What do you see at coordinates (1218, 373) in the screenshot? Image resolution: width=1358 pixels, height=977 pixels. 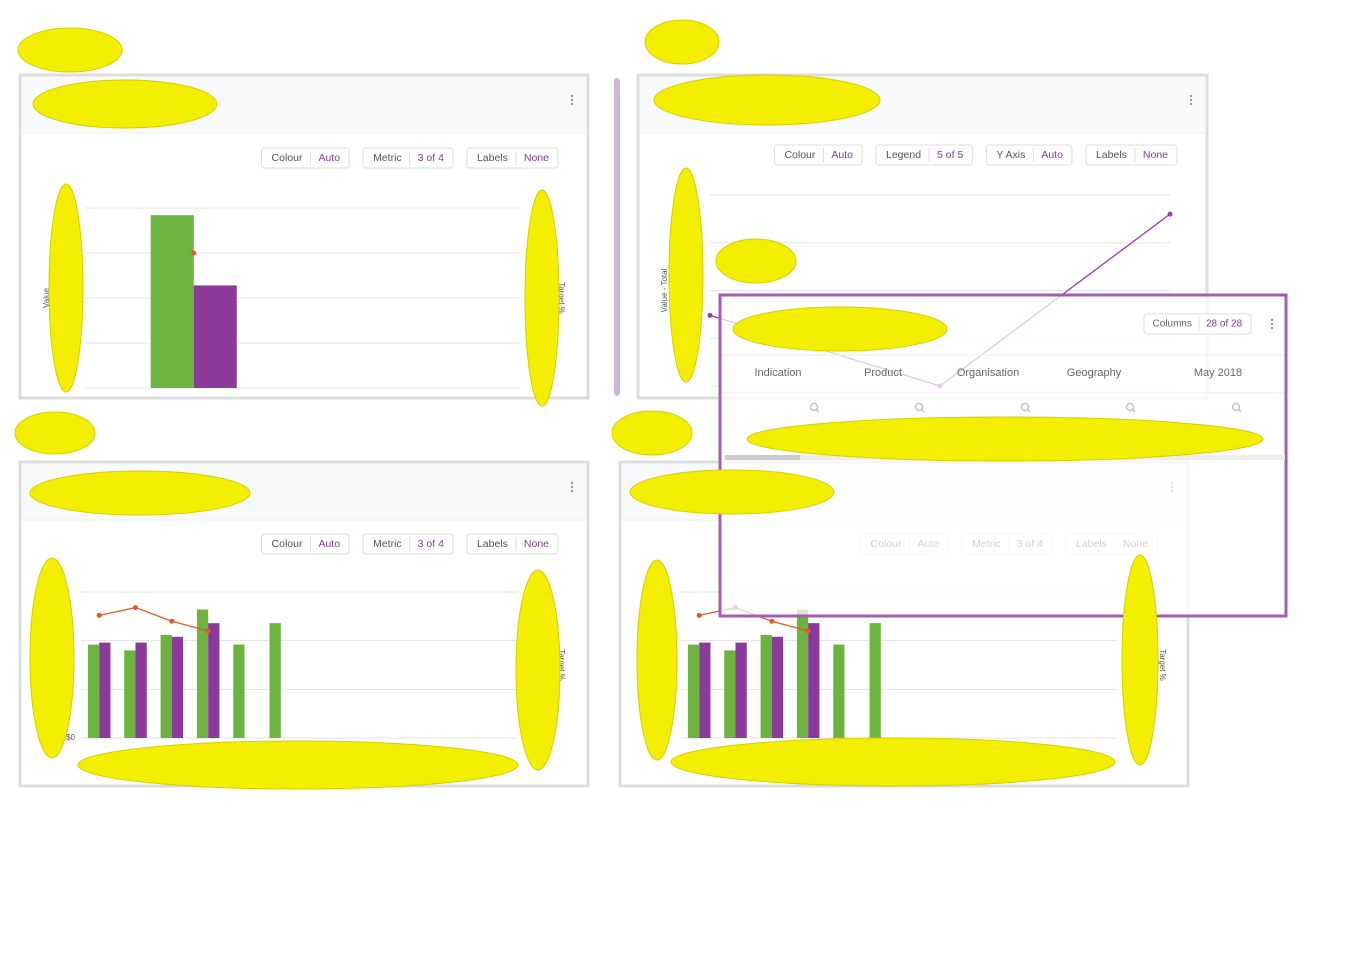 I see `column-header: May 2018` at bounding box center [1218, 373].